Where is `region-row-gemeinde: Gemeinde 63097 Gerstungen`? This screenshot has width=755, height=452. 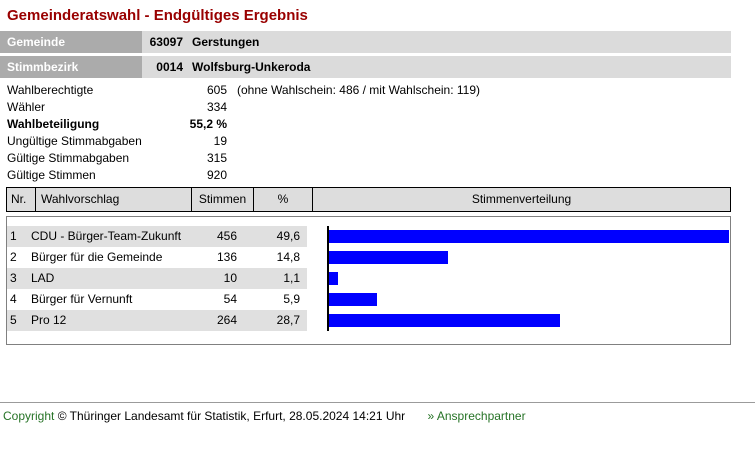
region-row-gemeinde: Gemeinde 63097 Gerstungen is located at coordinates (365, 42).